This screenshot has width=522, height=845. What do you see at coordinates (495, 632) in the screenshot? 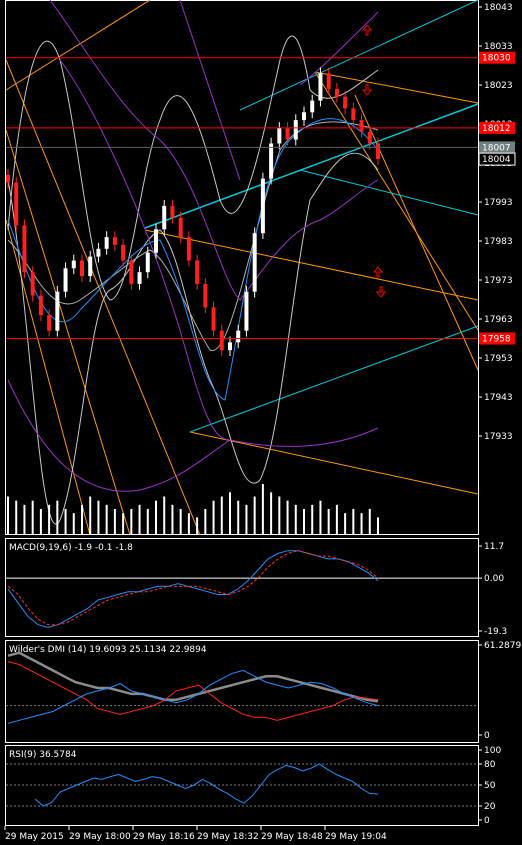
I see `scale-label: -19.3` at bounding box center [495, 632].